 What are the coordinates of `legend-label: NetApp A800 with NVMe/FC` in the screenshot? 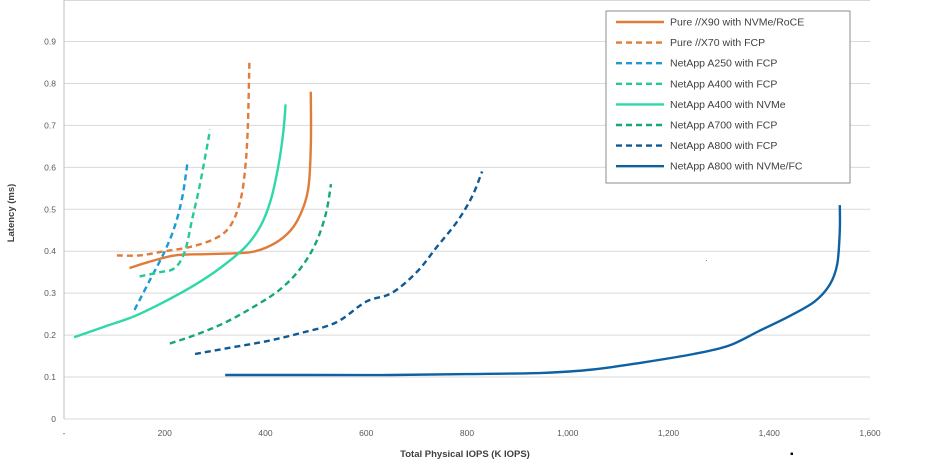 It's located at (736, 167).